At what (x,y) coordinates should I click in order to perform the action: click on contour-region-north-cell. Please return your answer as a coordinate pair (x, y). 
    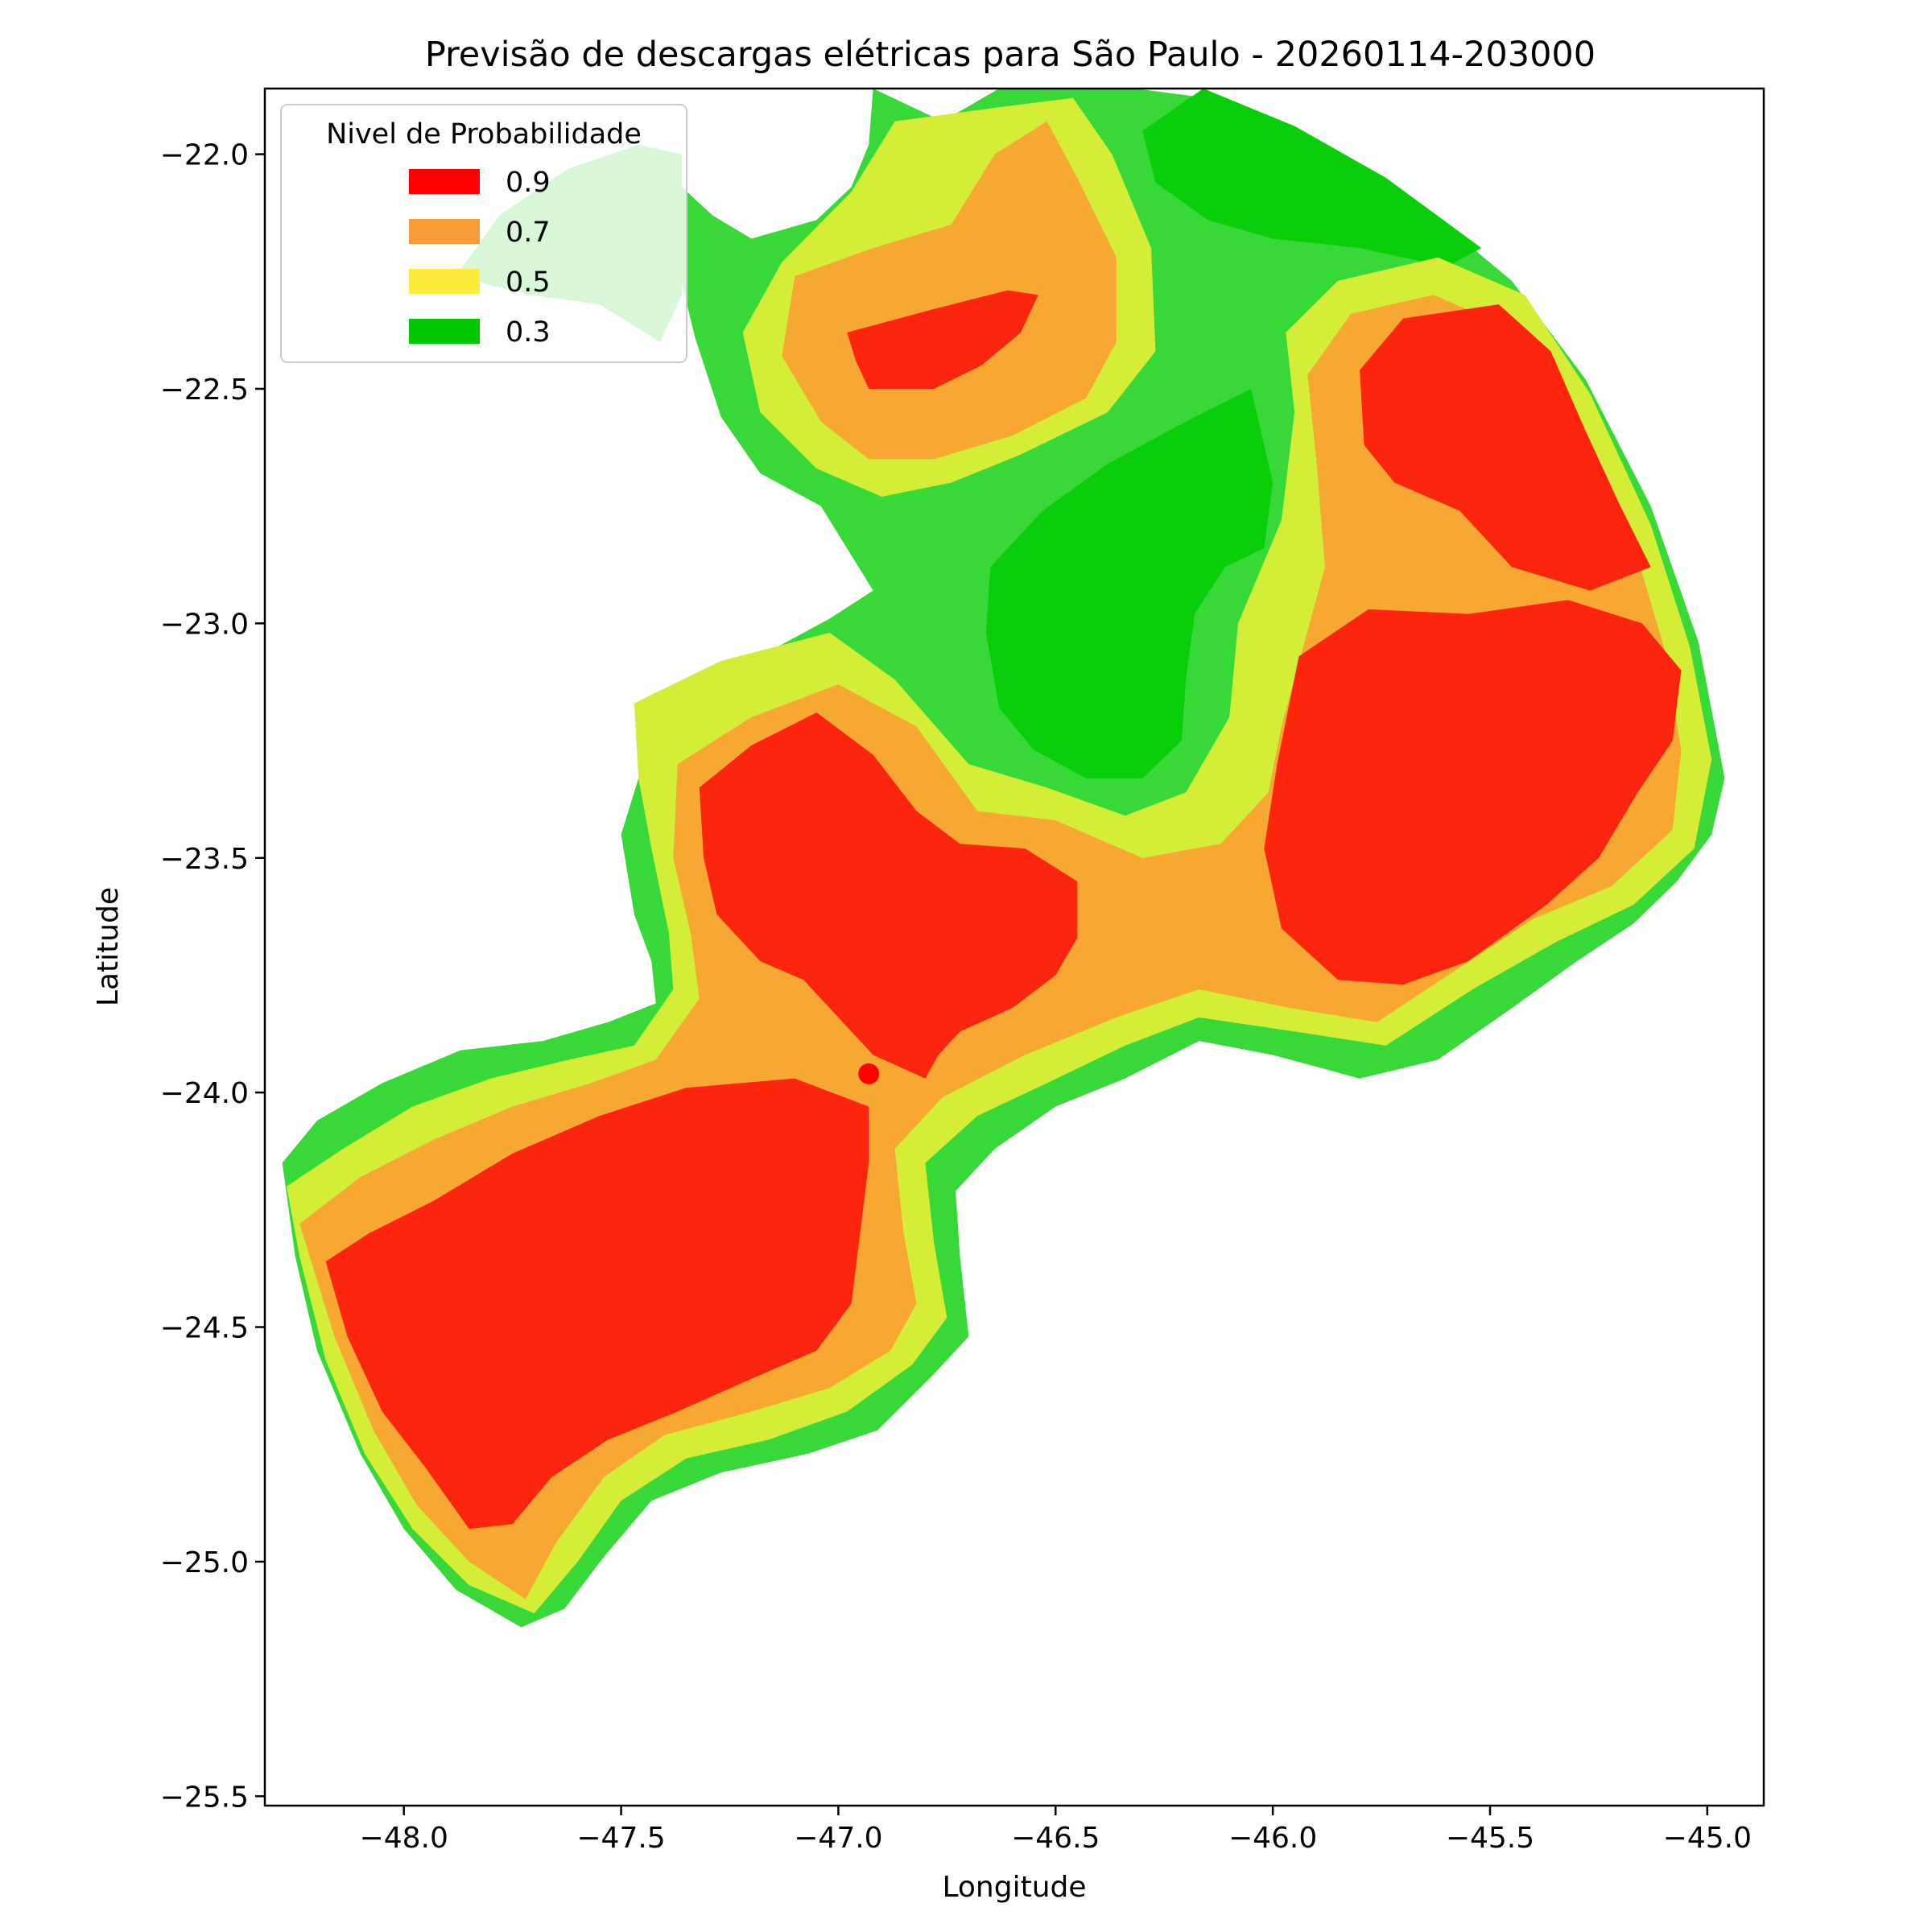
    Looking at the image, I should click on (942, 339).